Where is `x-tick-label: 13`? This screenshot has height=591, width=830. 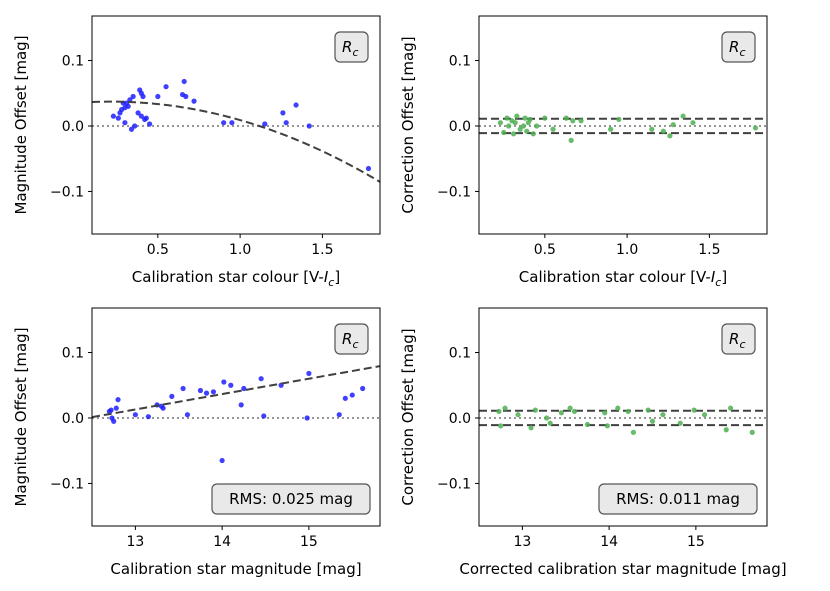
x-tick-label: 13 is located at coordinates (522, 542).